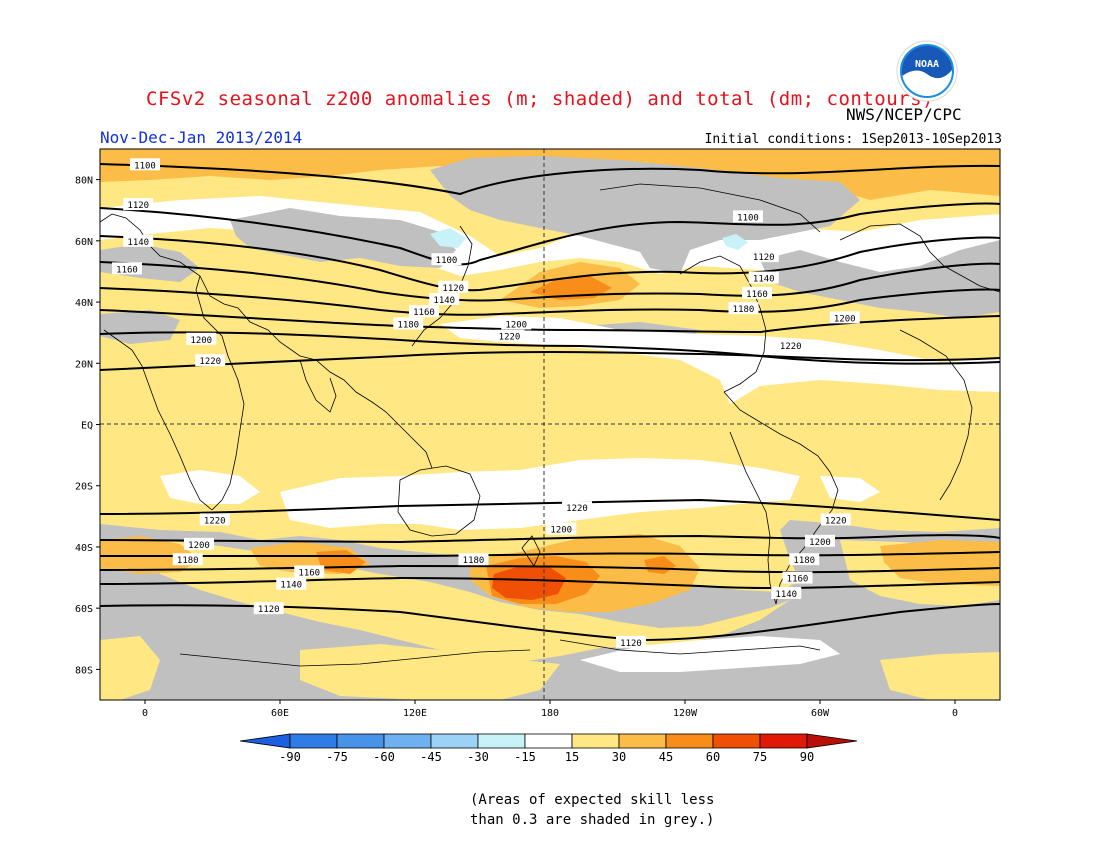 This screenshot has width=1100, height=850. Describe the element at coordinates (666, 757) in the screenshot. I see `colorbar-label: 45` at that location.